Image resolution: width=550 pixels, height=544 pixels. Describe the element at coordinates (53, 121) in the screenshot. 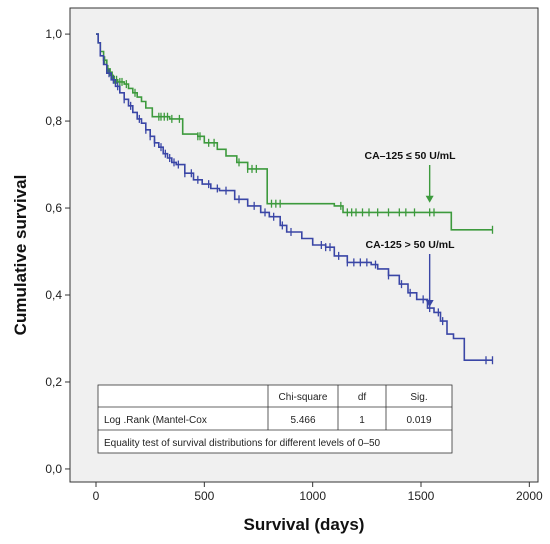

I see `y-tick-label: 0,8` at that location.